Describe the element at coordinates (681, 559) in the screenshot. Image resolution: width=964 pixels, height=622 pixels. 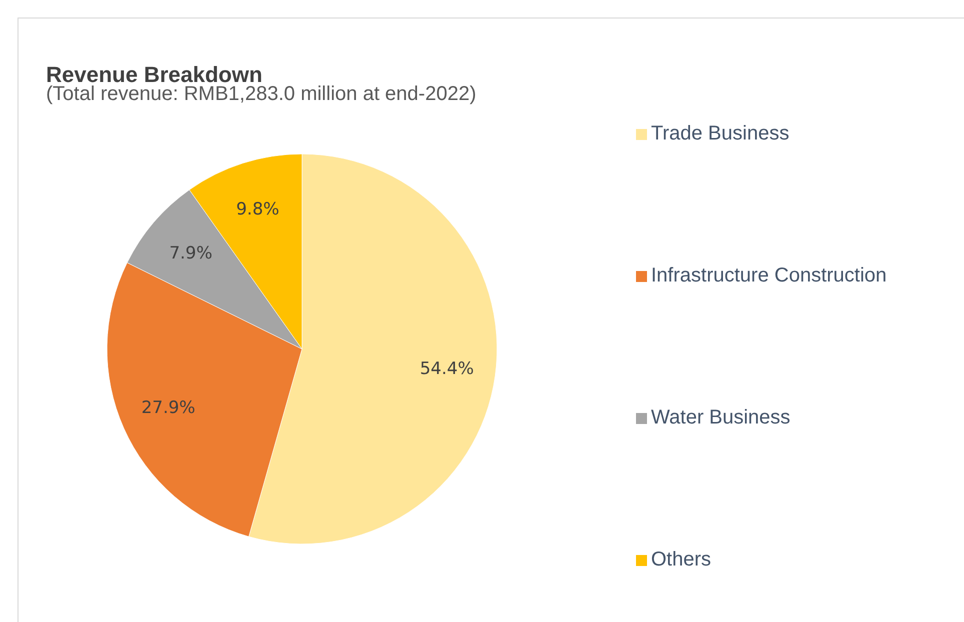
I see `legend-label: Others` at that location.